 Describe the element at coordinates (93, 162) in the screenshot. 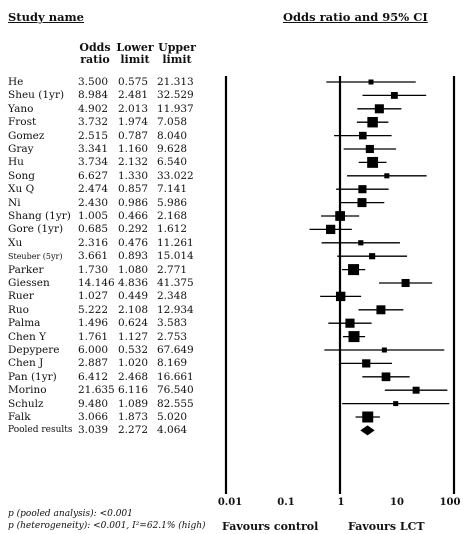

I see `odds-ratio-value: 3.734` at that location.